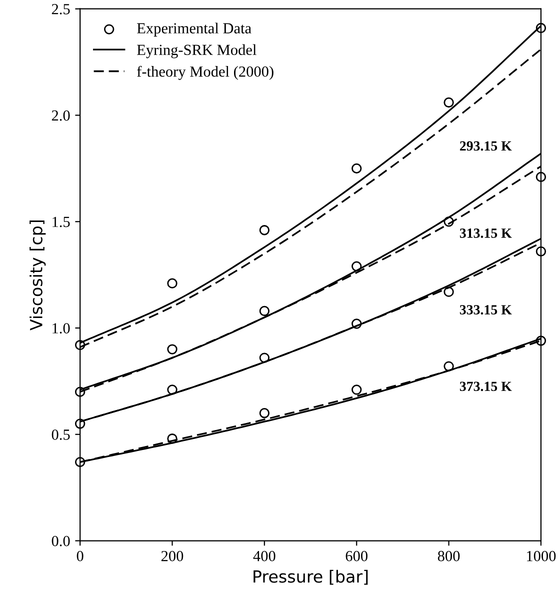 The height and width of the screenshot is (591, 560). I want to click on legend-label: Eyring-SRK Model, so click(196, 51).